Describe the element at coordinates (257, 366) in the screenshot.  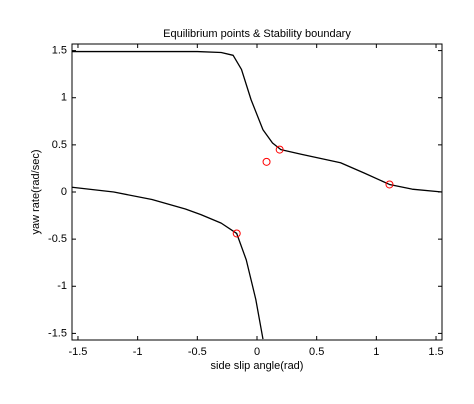
I see `x-axis-label: side slip angle(rad)` at that location.